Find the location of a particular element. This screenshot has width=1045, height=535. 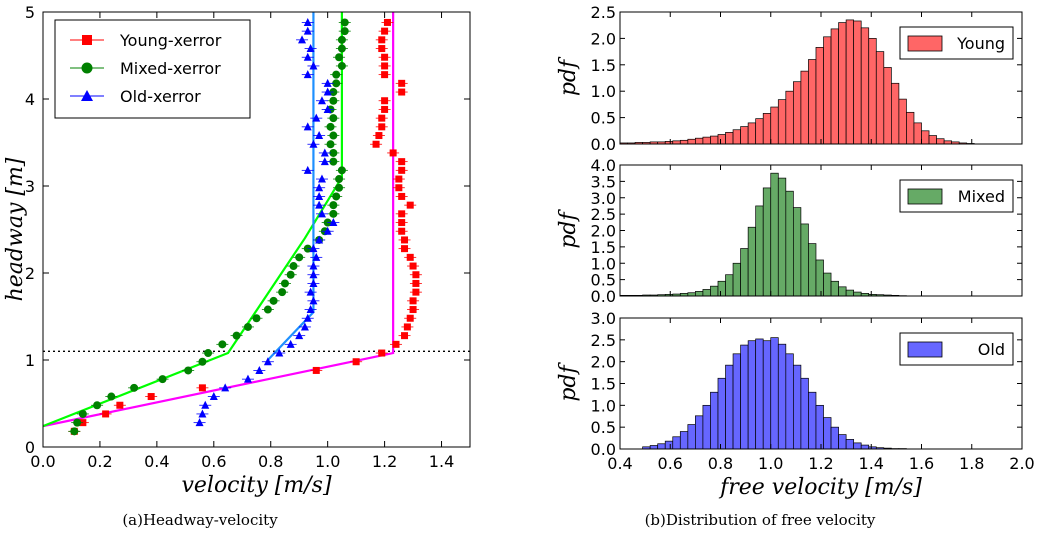

y-tick-label: 2.5 is located at coordinates (603, 214).